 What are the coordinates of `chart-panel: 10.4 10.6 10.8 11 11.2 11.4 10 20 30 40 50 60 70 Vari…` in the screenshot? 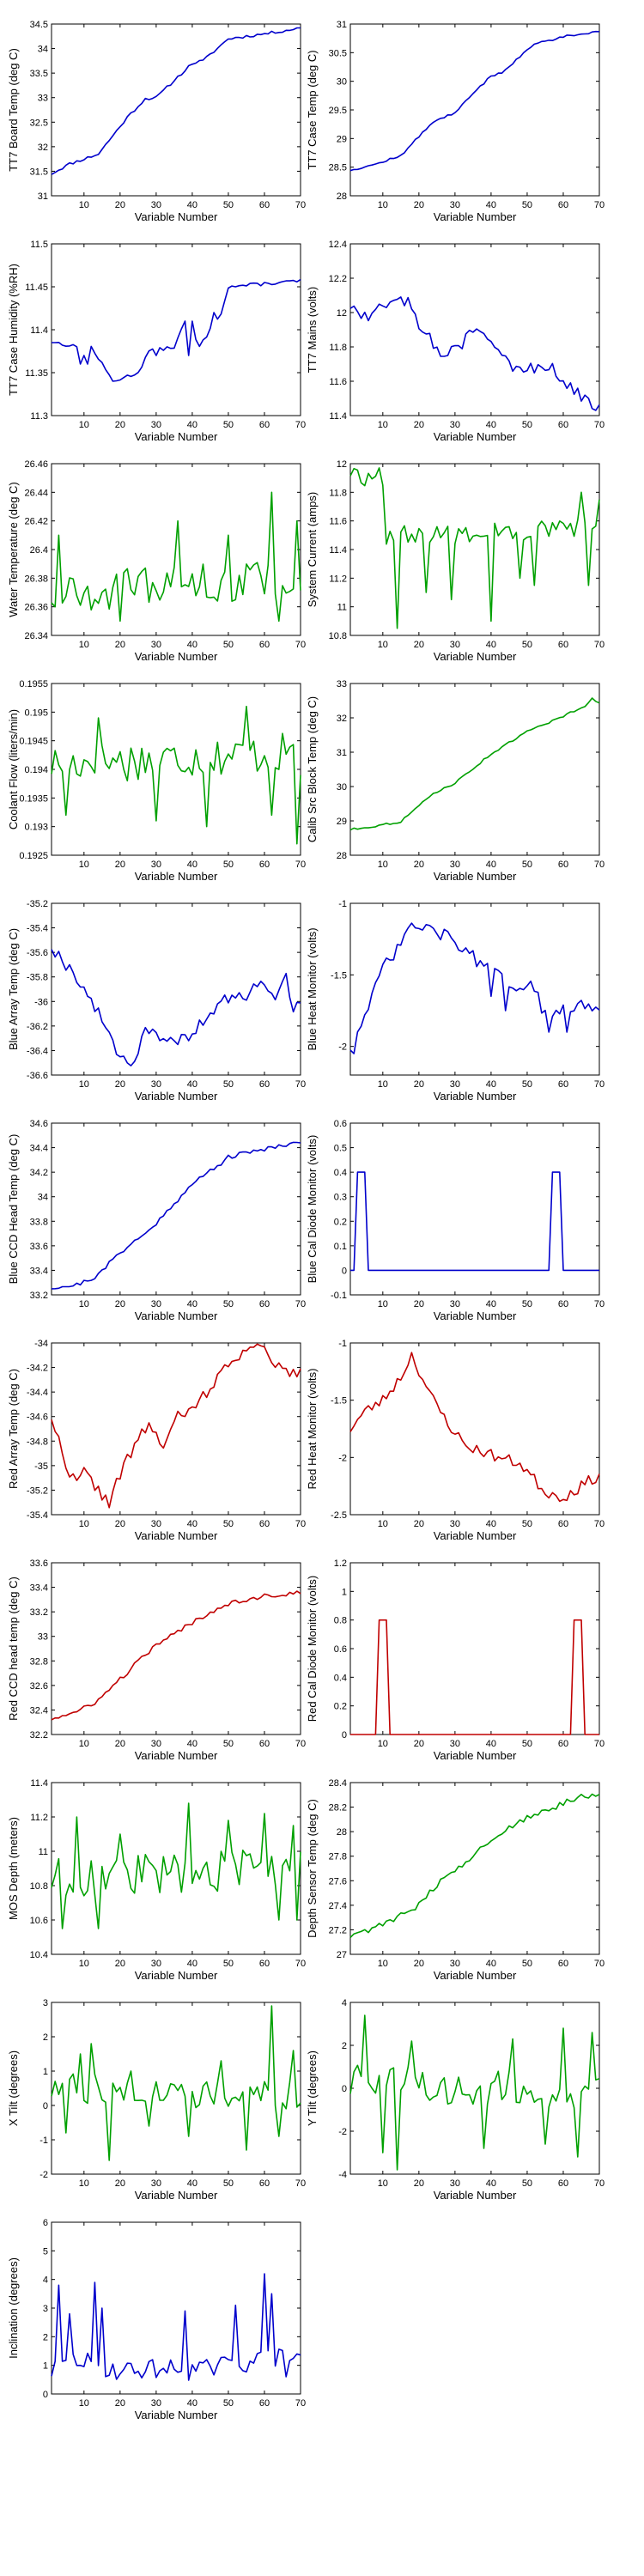 It's located at (156, 1880).